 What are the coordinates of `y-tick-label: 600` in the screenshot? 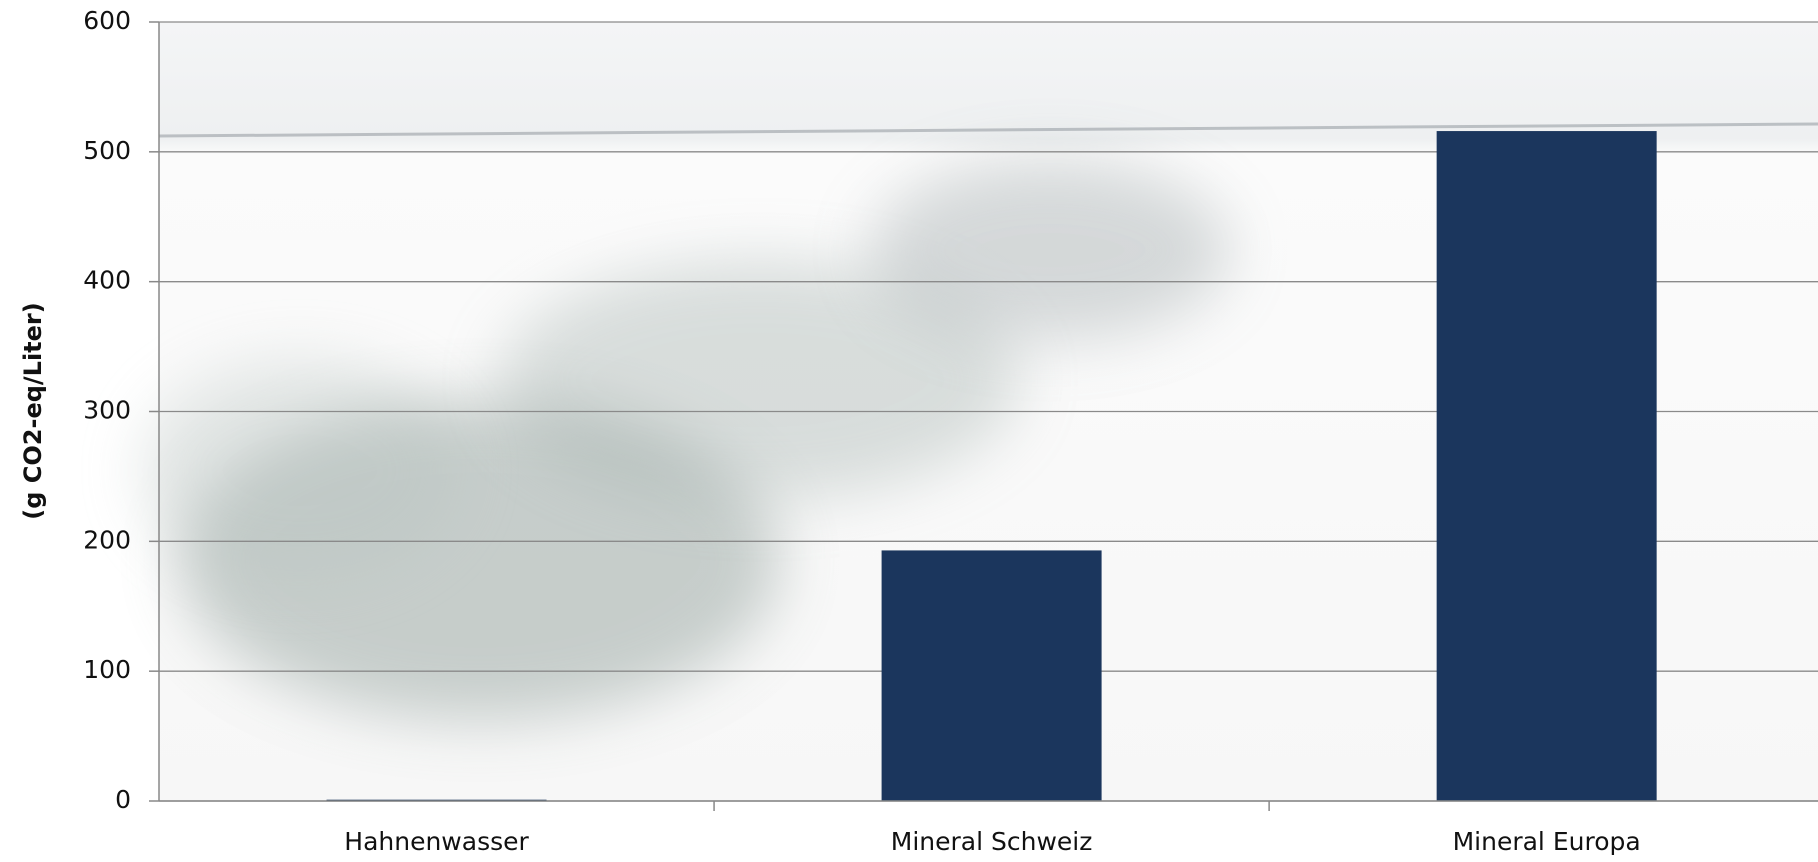 It's located at (107, 20).